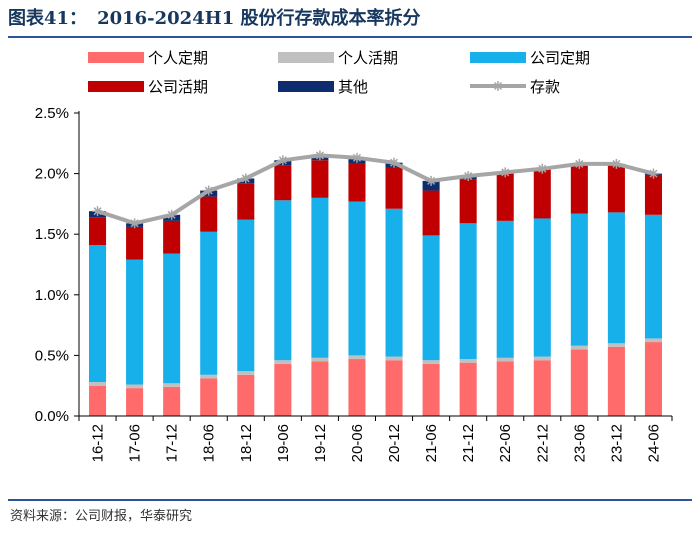 This screenshot has width=700, height=535. I want to click on x-tick-label: 16-12, so click(98, 443).